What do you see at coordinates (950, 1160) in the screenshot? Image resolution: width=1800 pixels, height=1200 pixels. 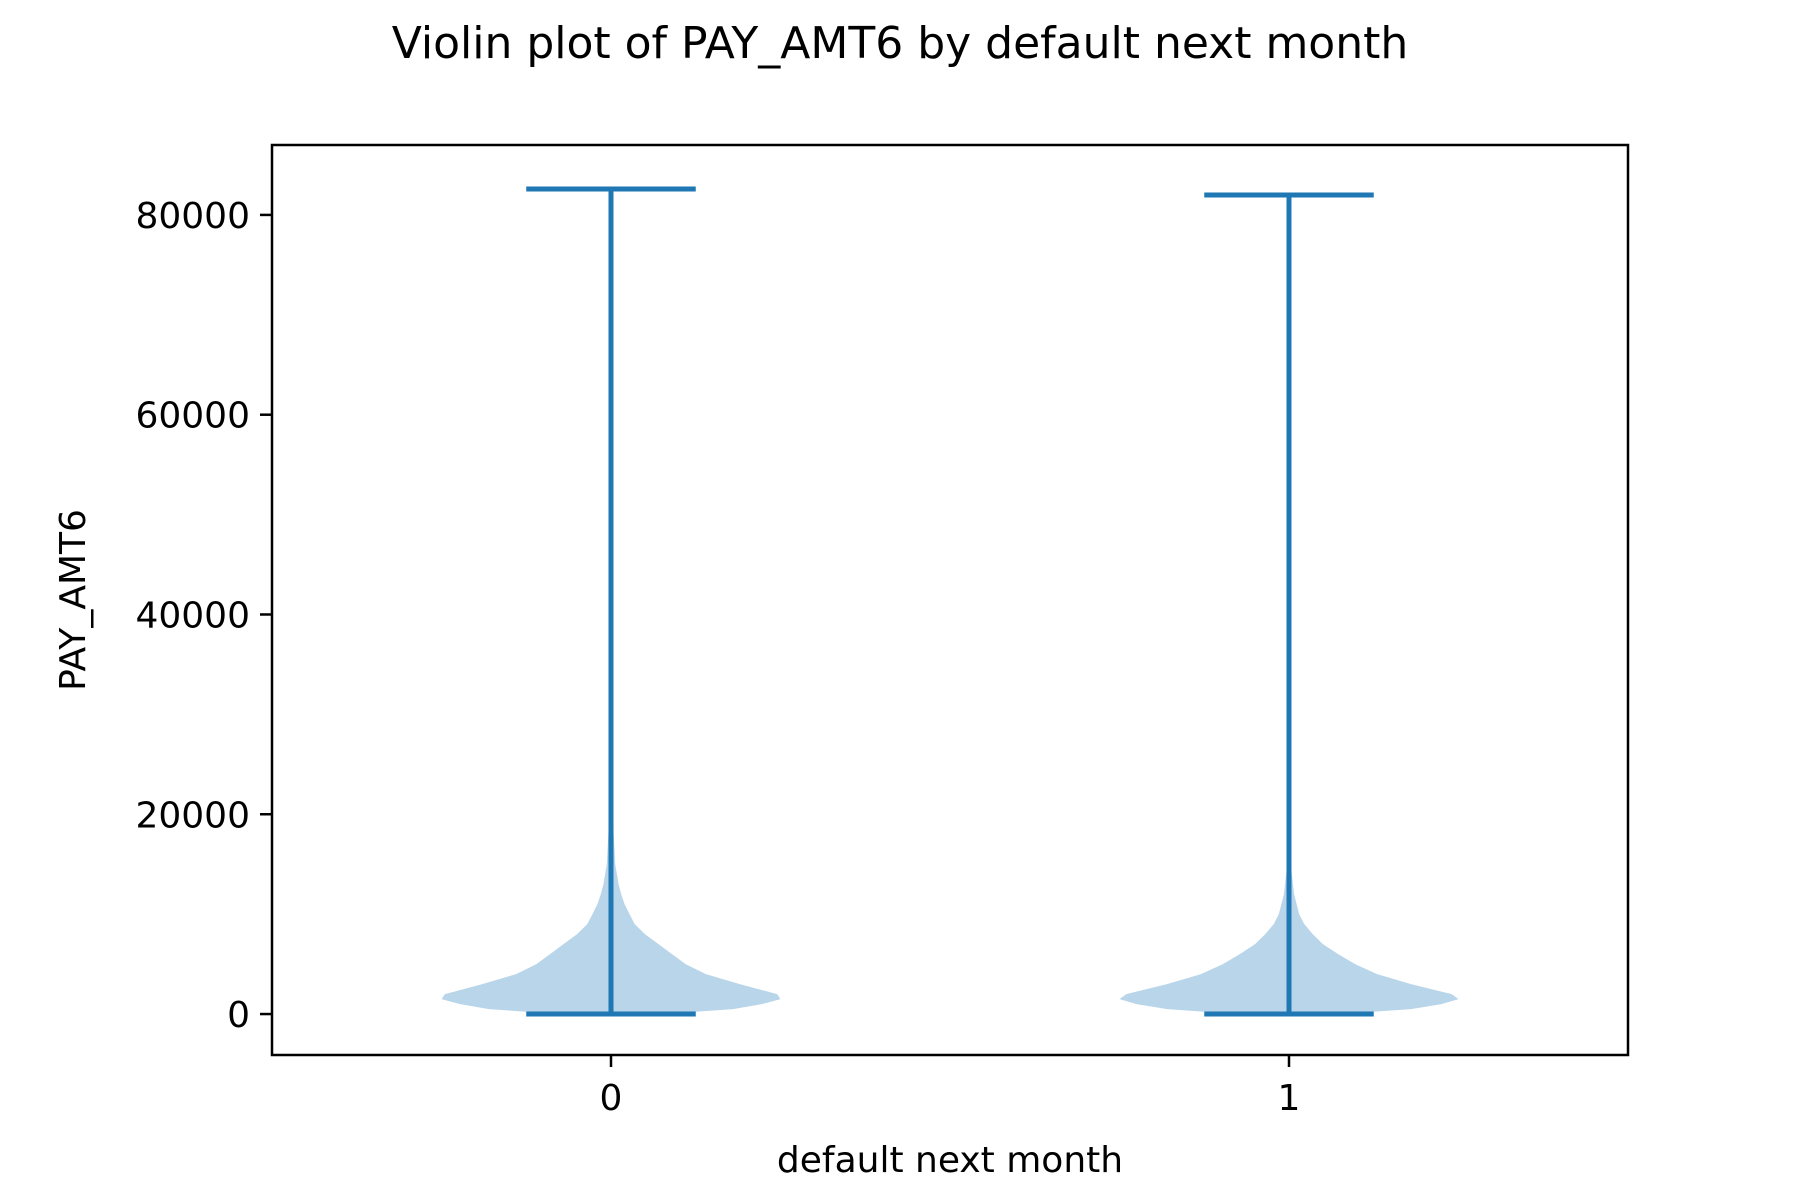 I see `x-axis-label: default next month` at bounding box center [950, 1160].